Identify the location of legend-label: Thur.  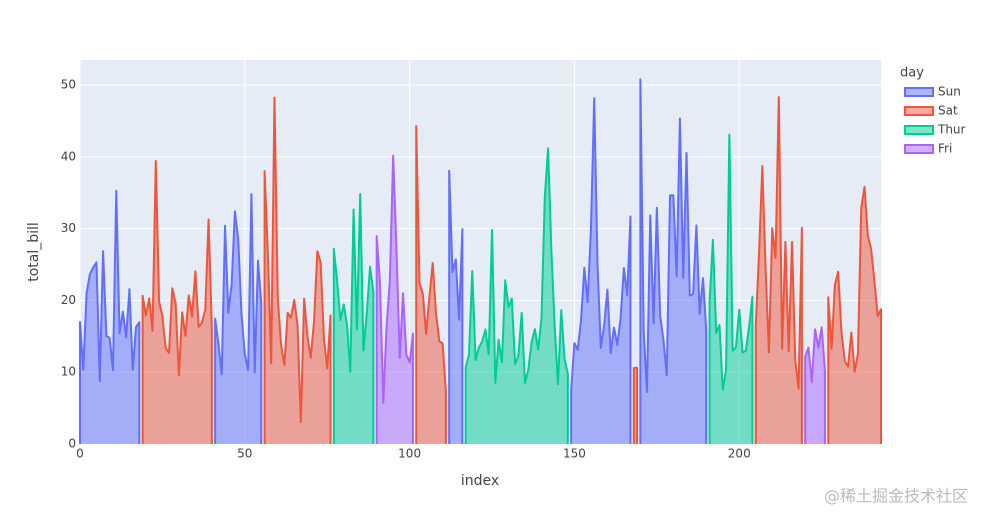
(951, 130).